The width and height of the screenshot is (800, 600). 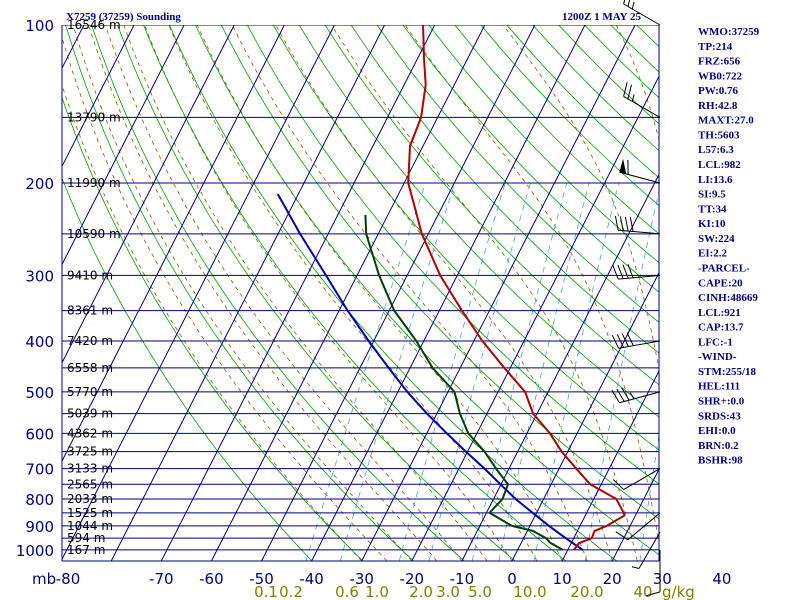 I want to click on stability-index: WMO:37259, so click(x=729, y=32).